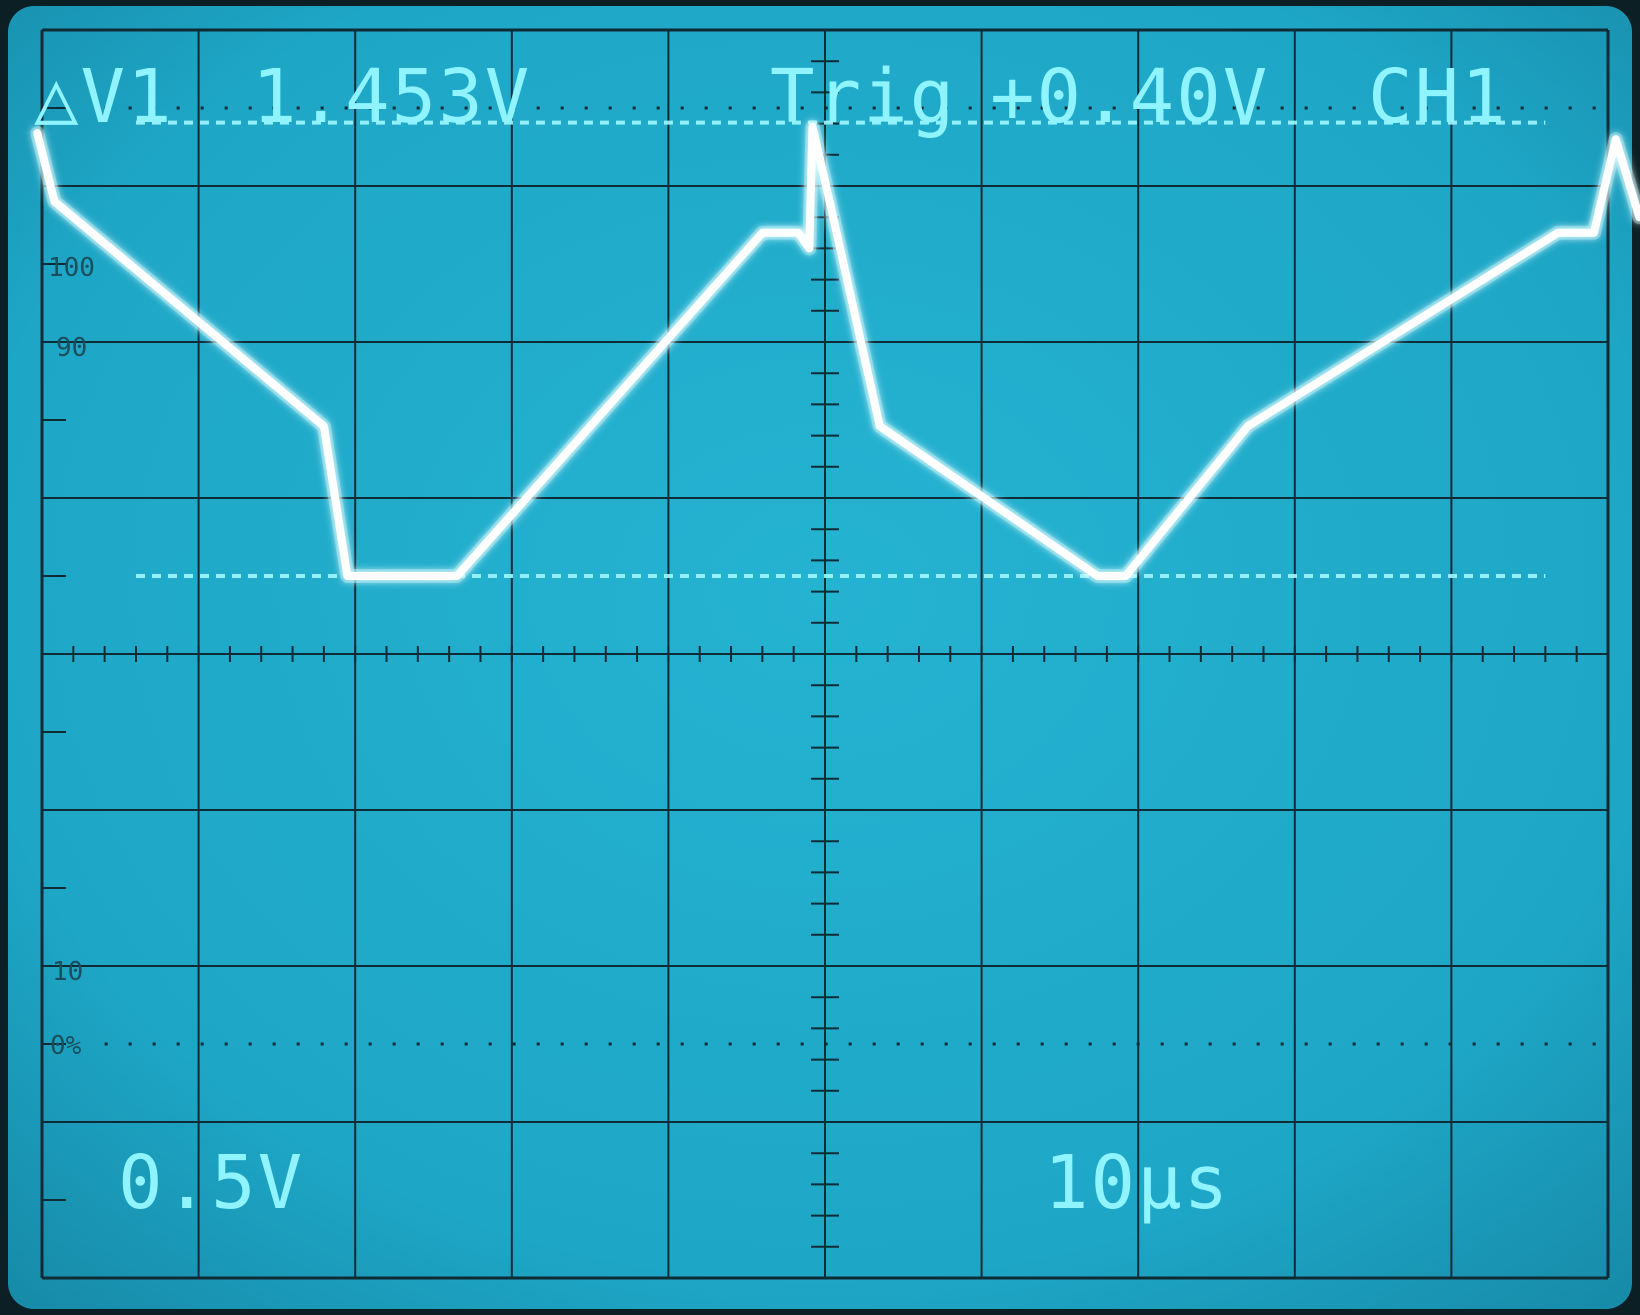  Describe the element at coordinates (863, 97) in the screenshot. I see `trigger-label: Trig` at that location.